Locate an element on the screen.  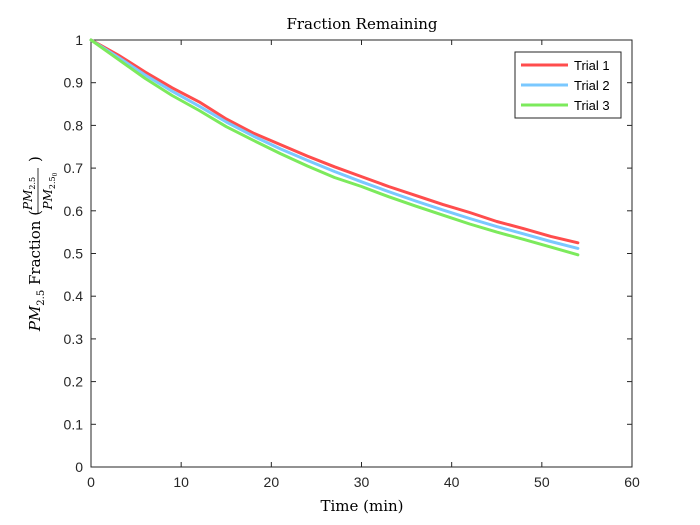
x-tick-label: 40 is located at coordinates (452, 482).